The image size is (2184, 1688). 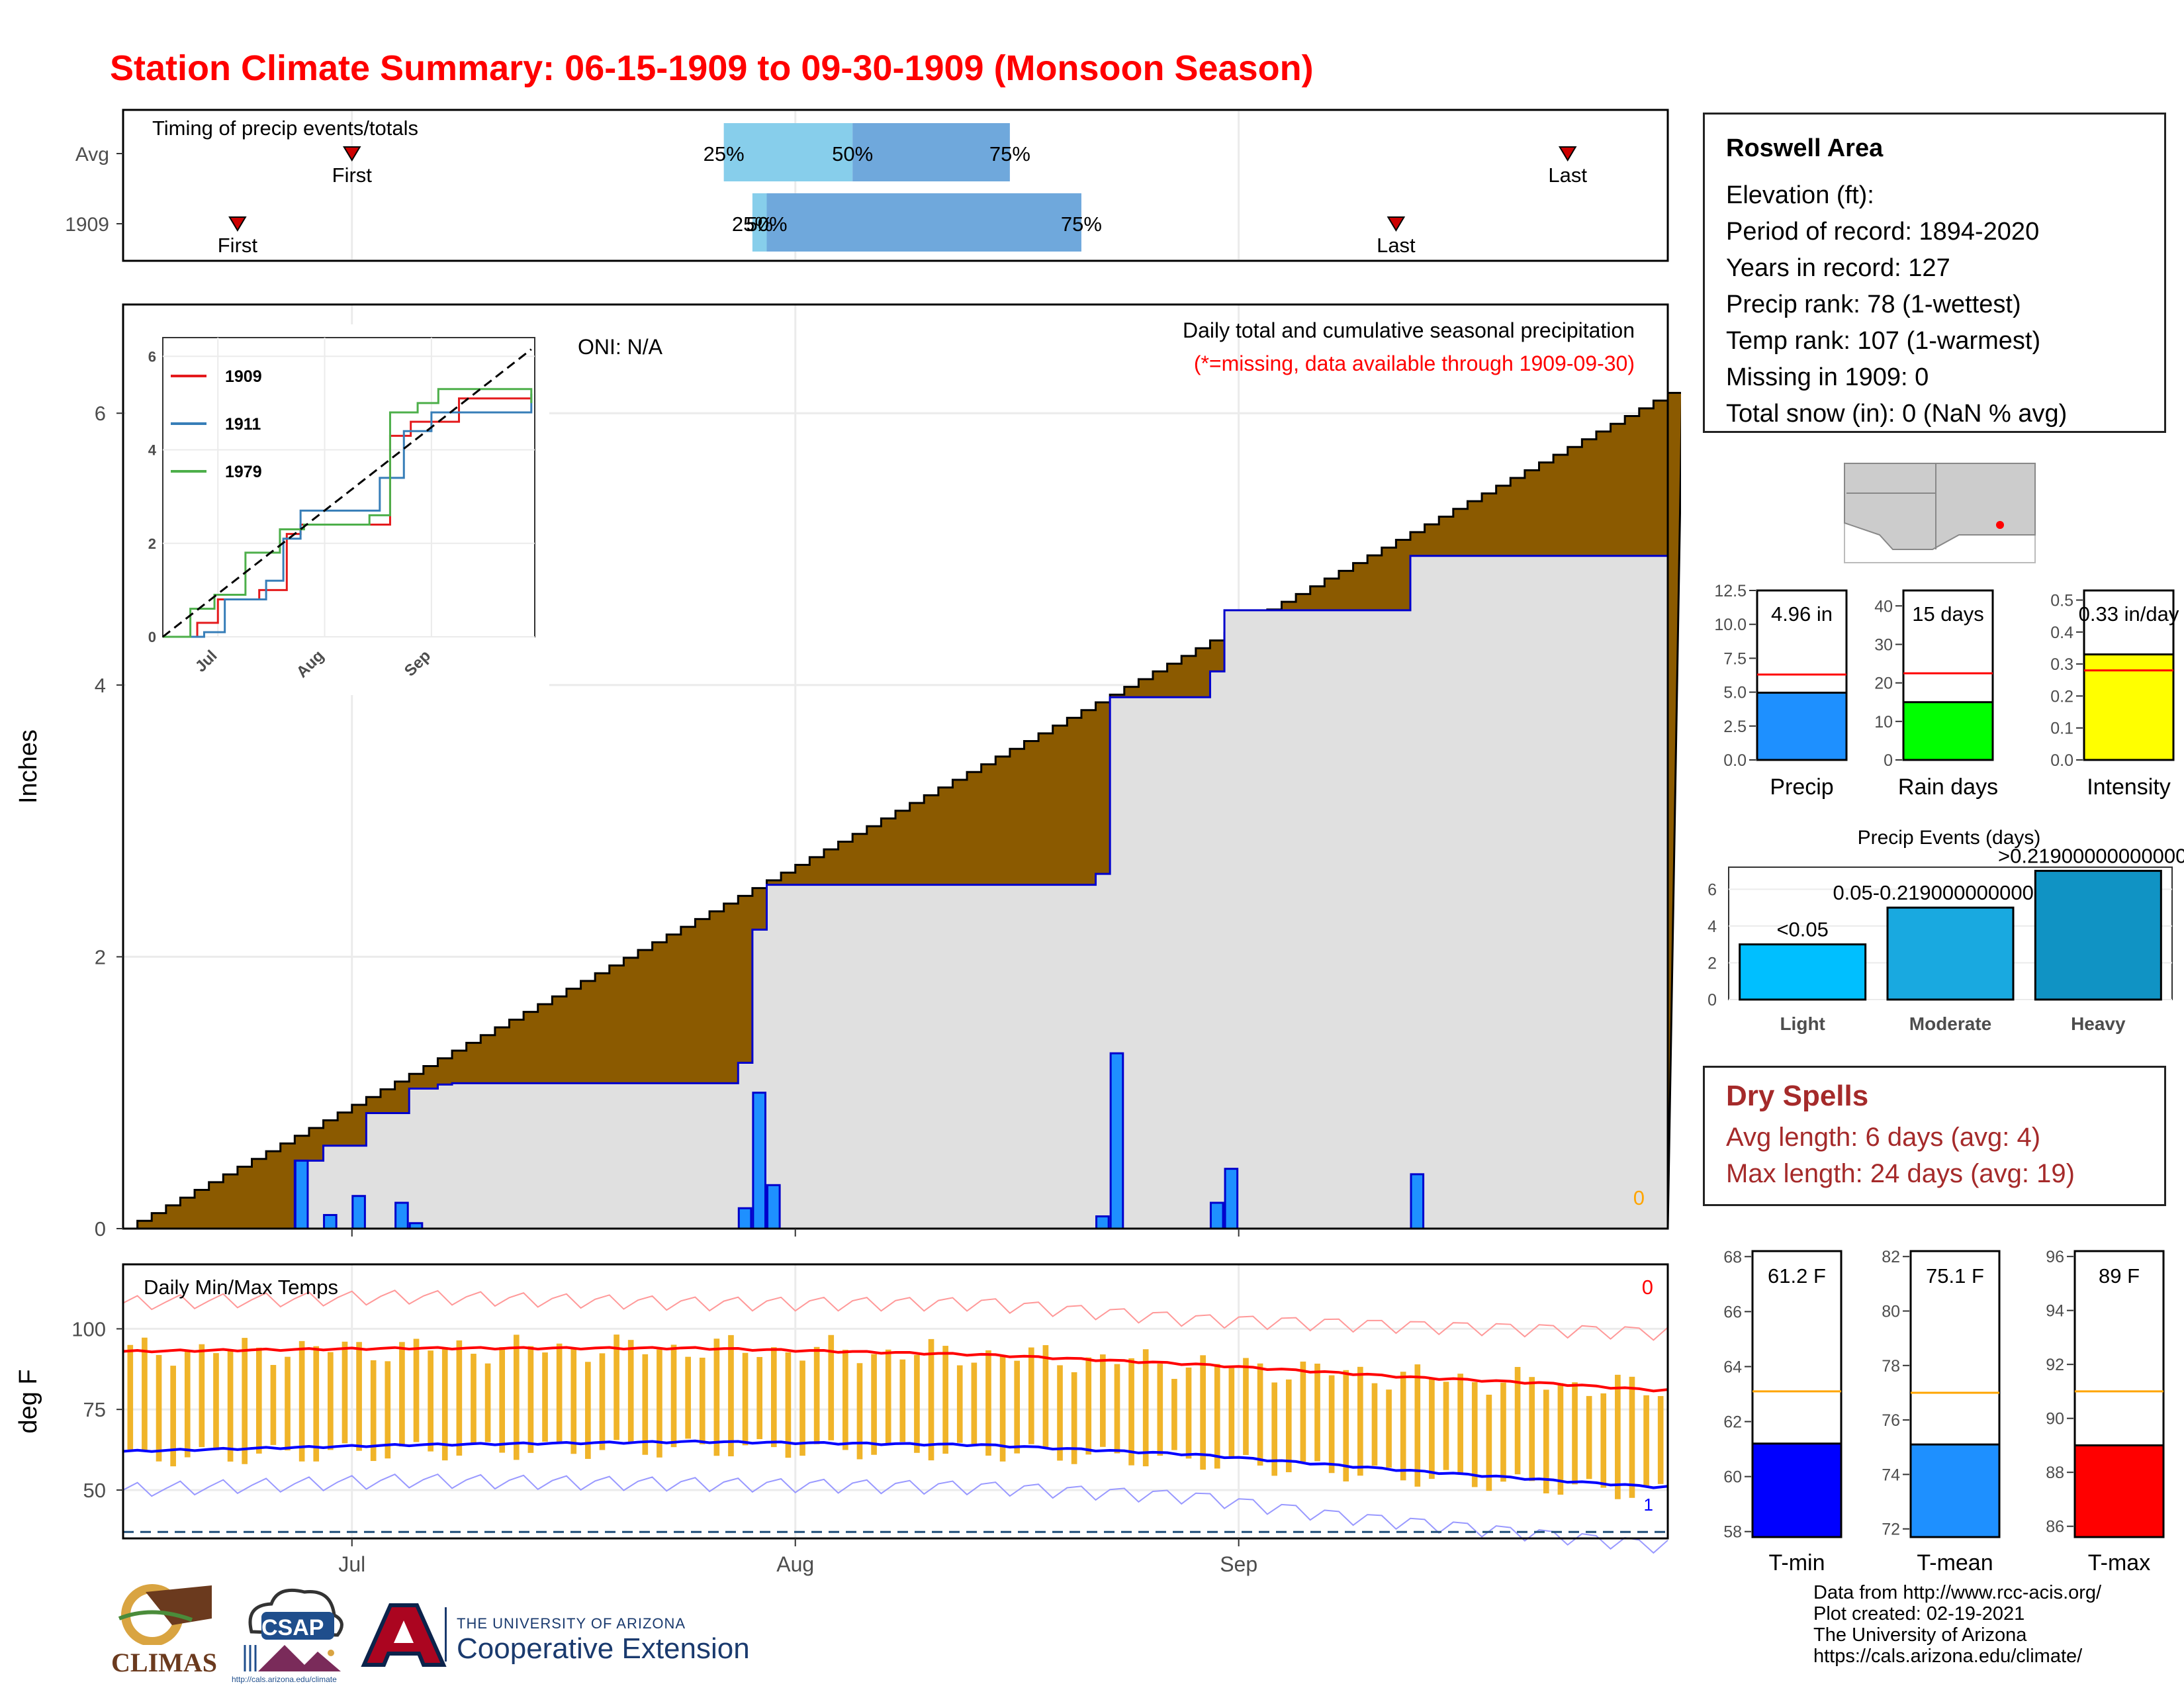 I want to click on inset-frame, so click(x=348, y=487).